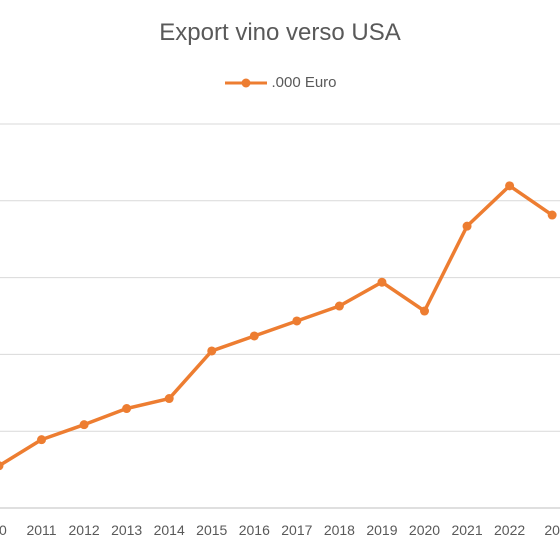 The image size is (560, 560). I want to click on legend-label: .000 Euro, so click(304, 82).